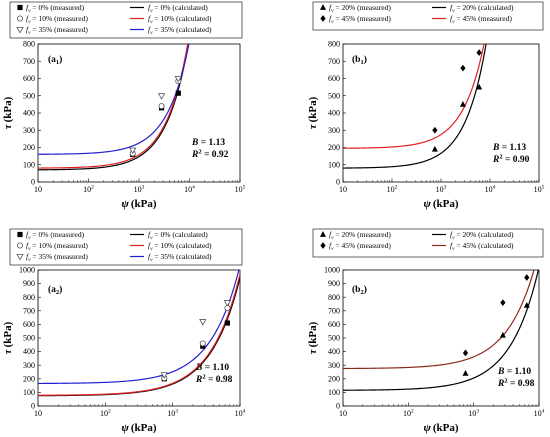  Describe the element at coordinates (240, 190) in the screenshot. I see `x-tick-label: 10⁵` at that location.